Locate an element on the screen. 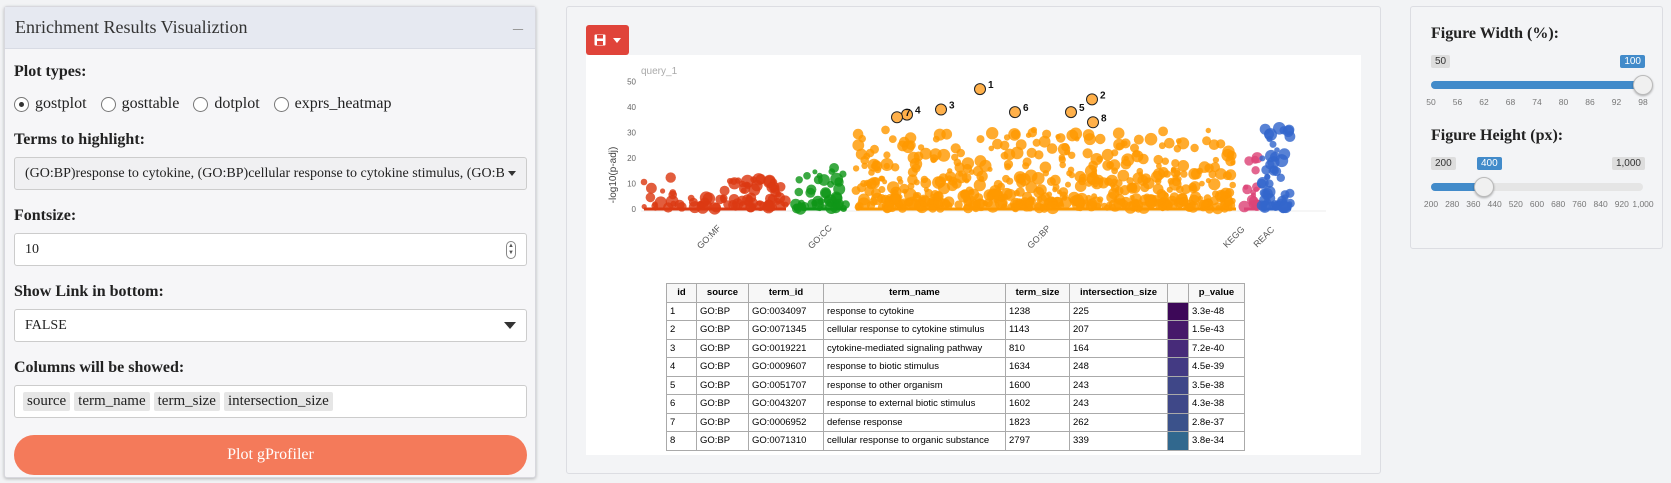 The height and width of the screenshot is (483, 1671). cell-term-name: response to other organism is located at coordinates (914, 385).